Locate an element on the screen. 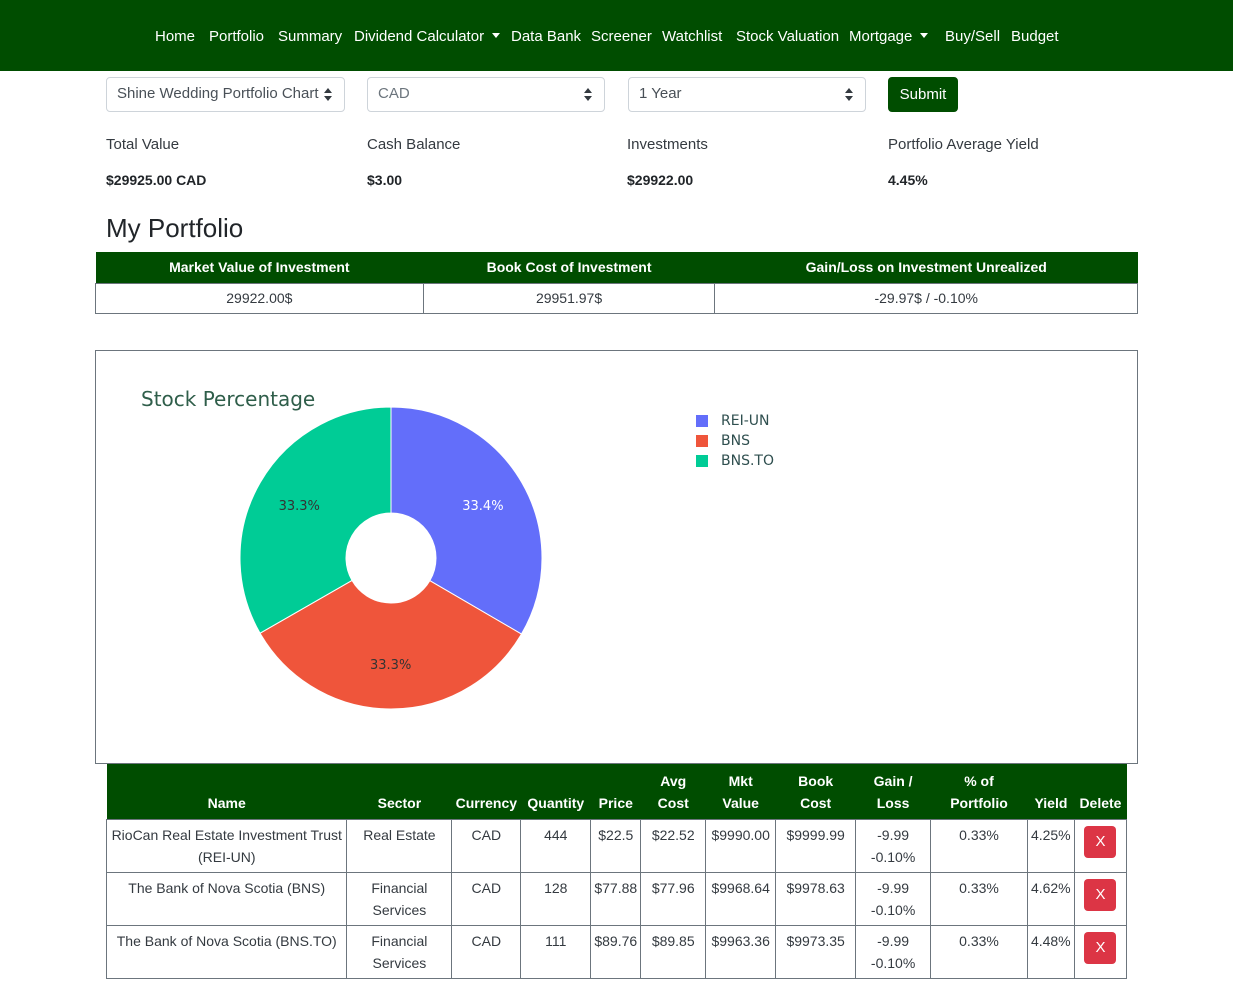 This screenshot has height=989, width=1233. quantity-cell: 111 is located at coordinates (556, 952).